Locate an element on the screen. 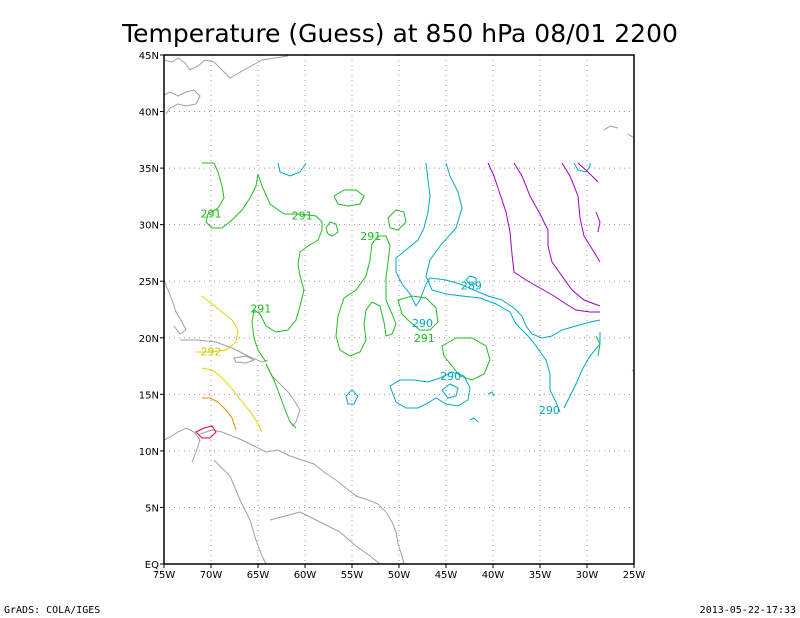 This screenshot has width=800, height=618. y-tick-label: 10N is located at coordinates (149, 452).